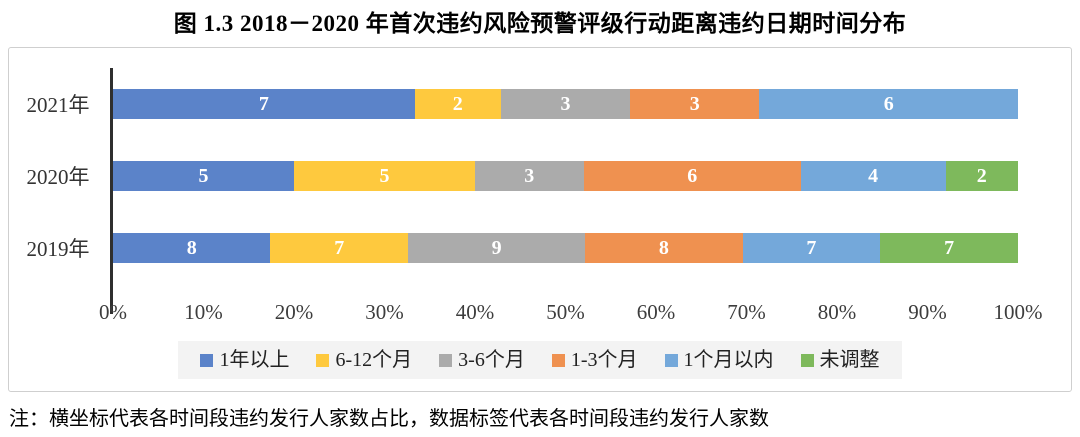 Image resolution: width=1080 pixels, height=437 pixels. I want to click on legend-item: 6-12个月, so click(364, 360).